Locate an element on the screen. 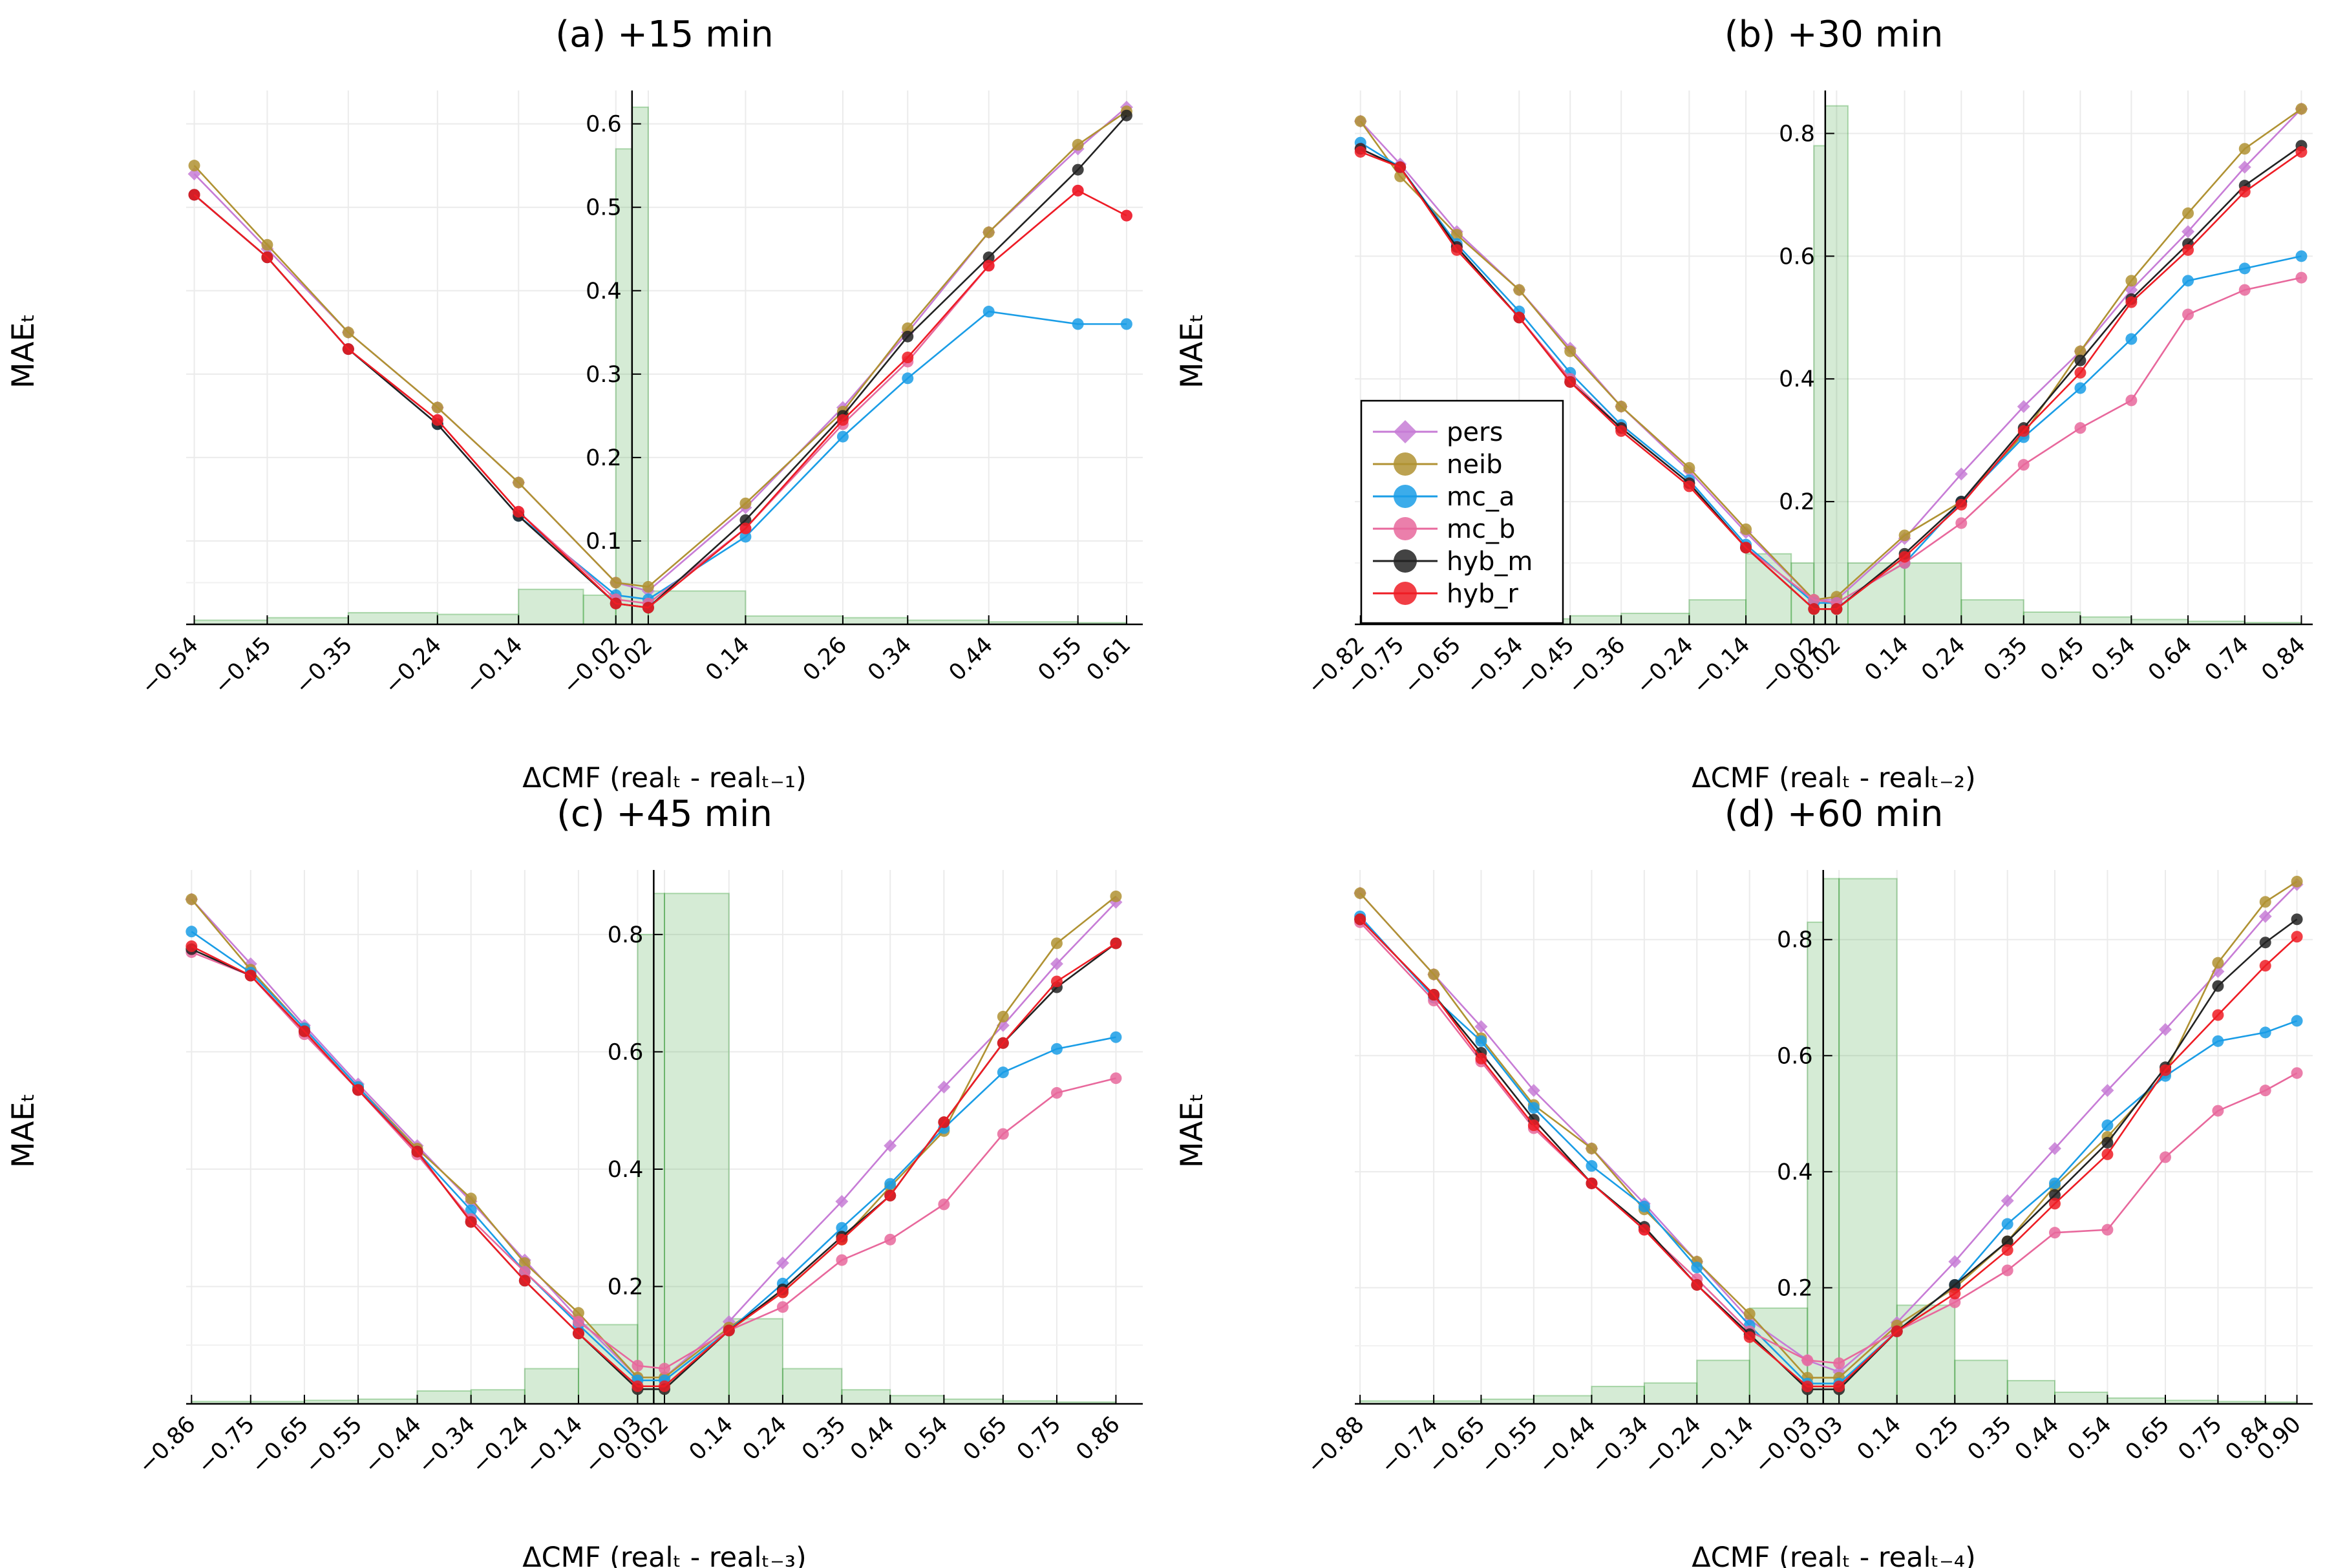  legend-label: mc_b is located at coordinates (1481, 529).